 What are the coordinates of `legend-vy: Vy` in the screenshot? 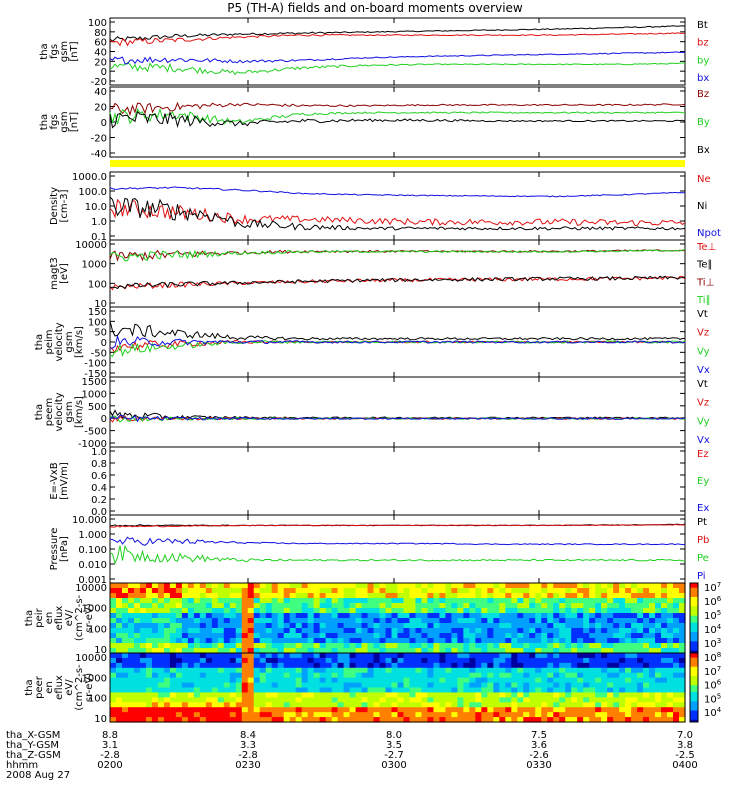 It's located at (703, 351).